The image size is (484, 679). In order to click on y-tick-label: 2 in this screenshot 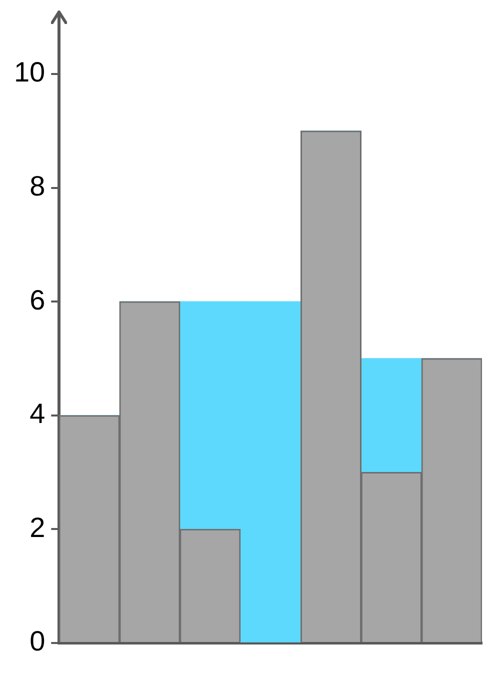, I will do `click(38, 527)`.